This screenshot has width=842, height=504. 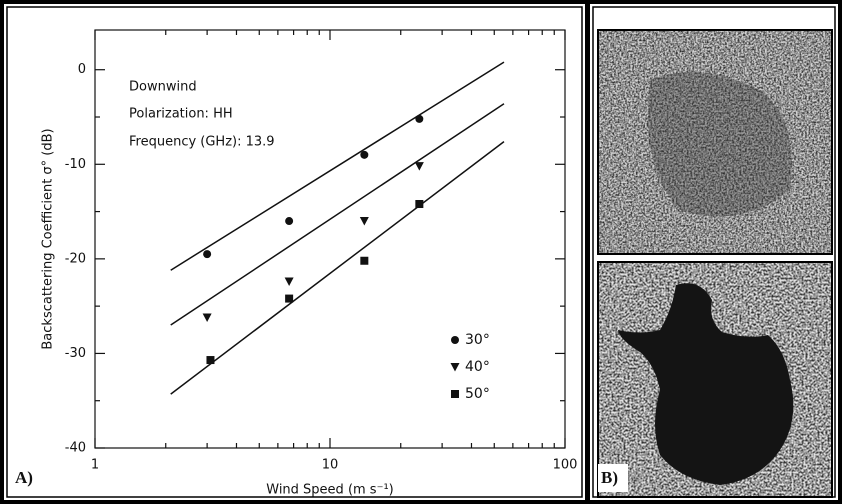 I want to click on legend-label: 40°, so click(x=477, y=367).